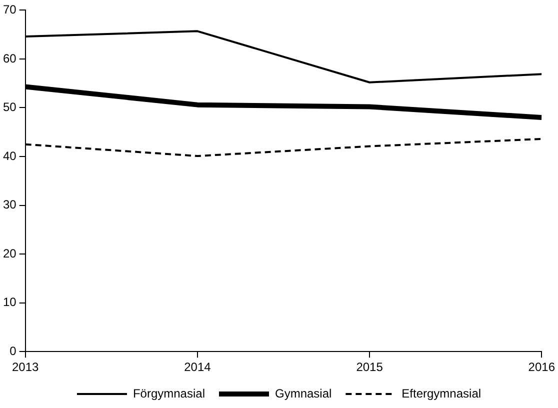  Describe the element at coordinates (9, 58) in the screenshot. I see `y-tick-label: 60` at that location.